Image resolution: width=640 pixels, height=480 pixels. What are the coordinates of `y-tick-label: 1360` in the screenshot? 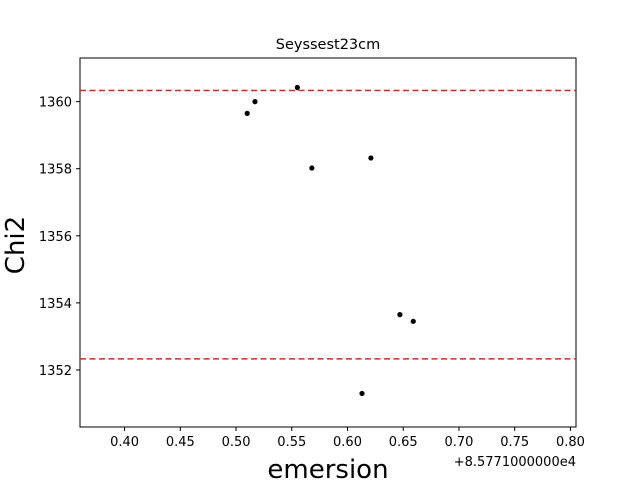 It's located at (55, 103).